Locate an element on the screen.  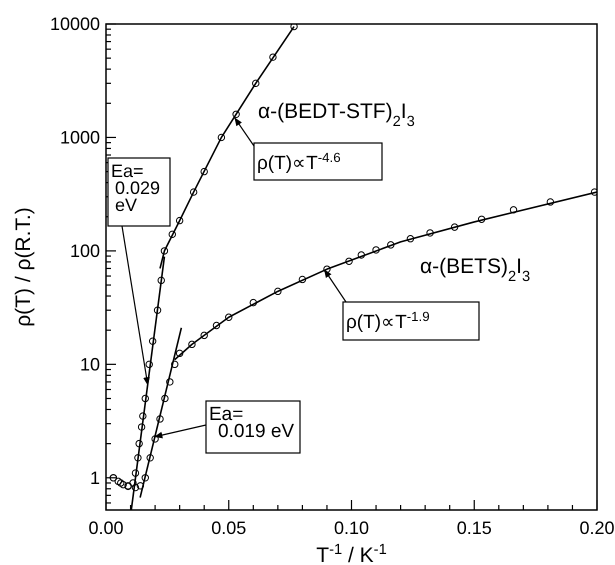
y-tick-label: 10000 is located at coordinates (75, 24).